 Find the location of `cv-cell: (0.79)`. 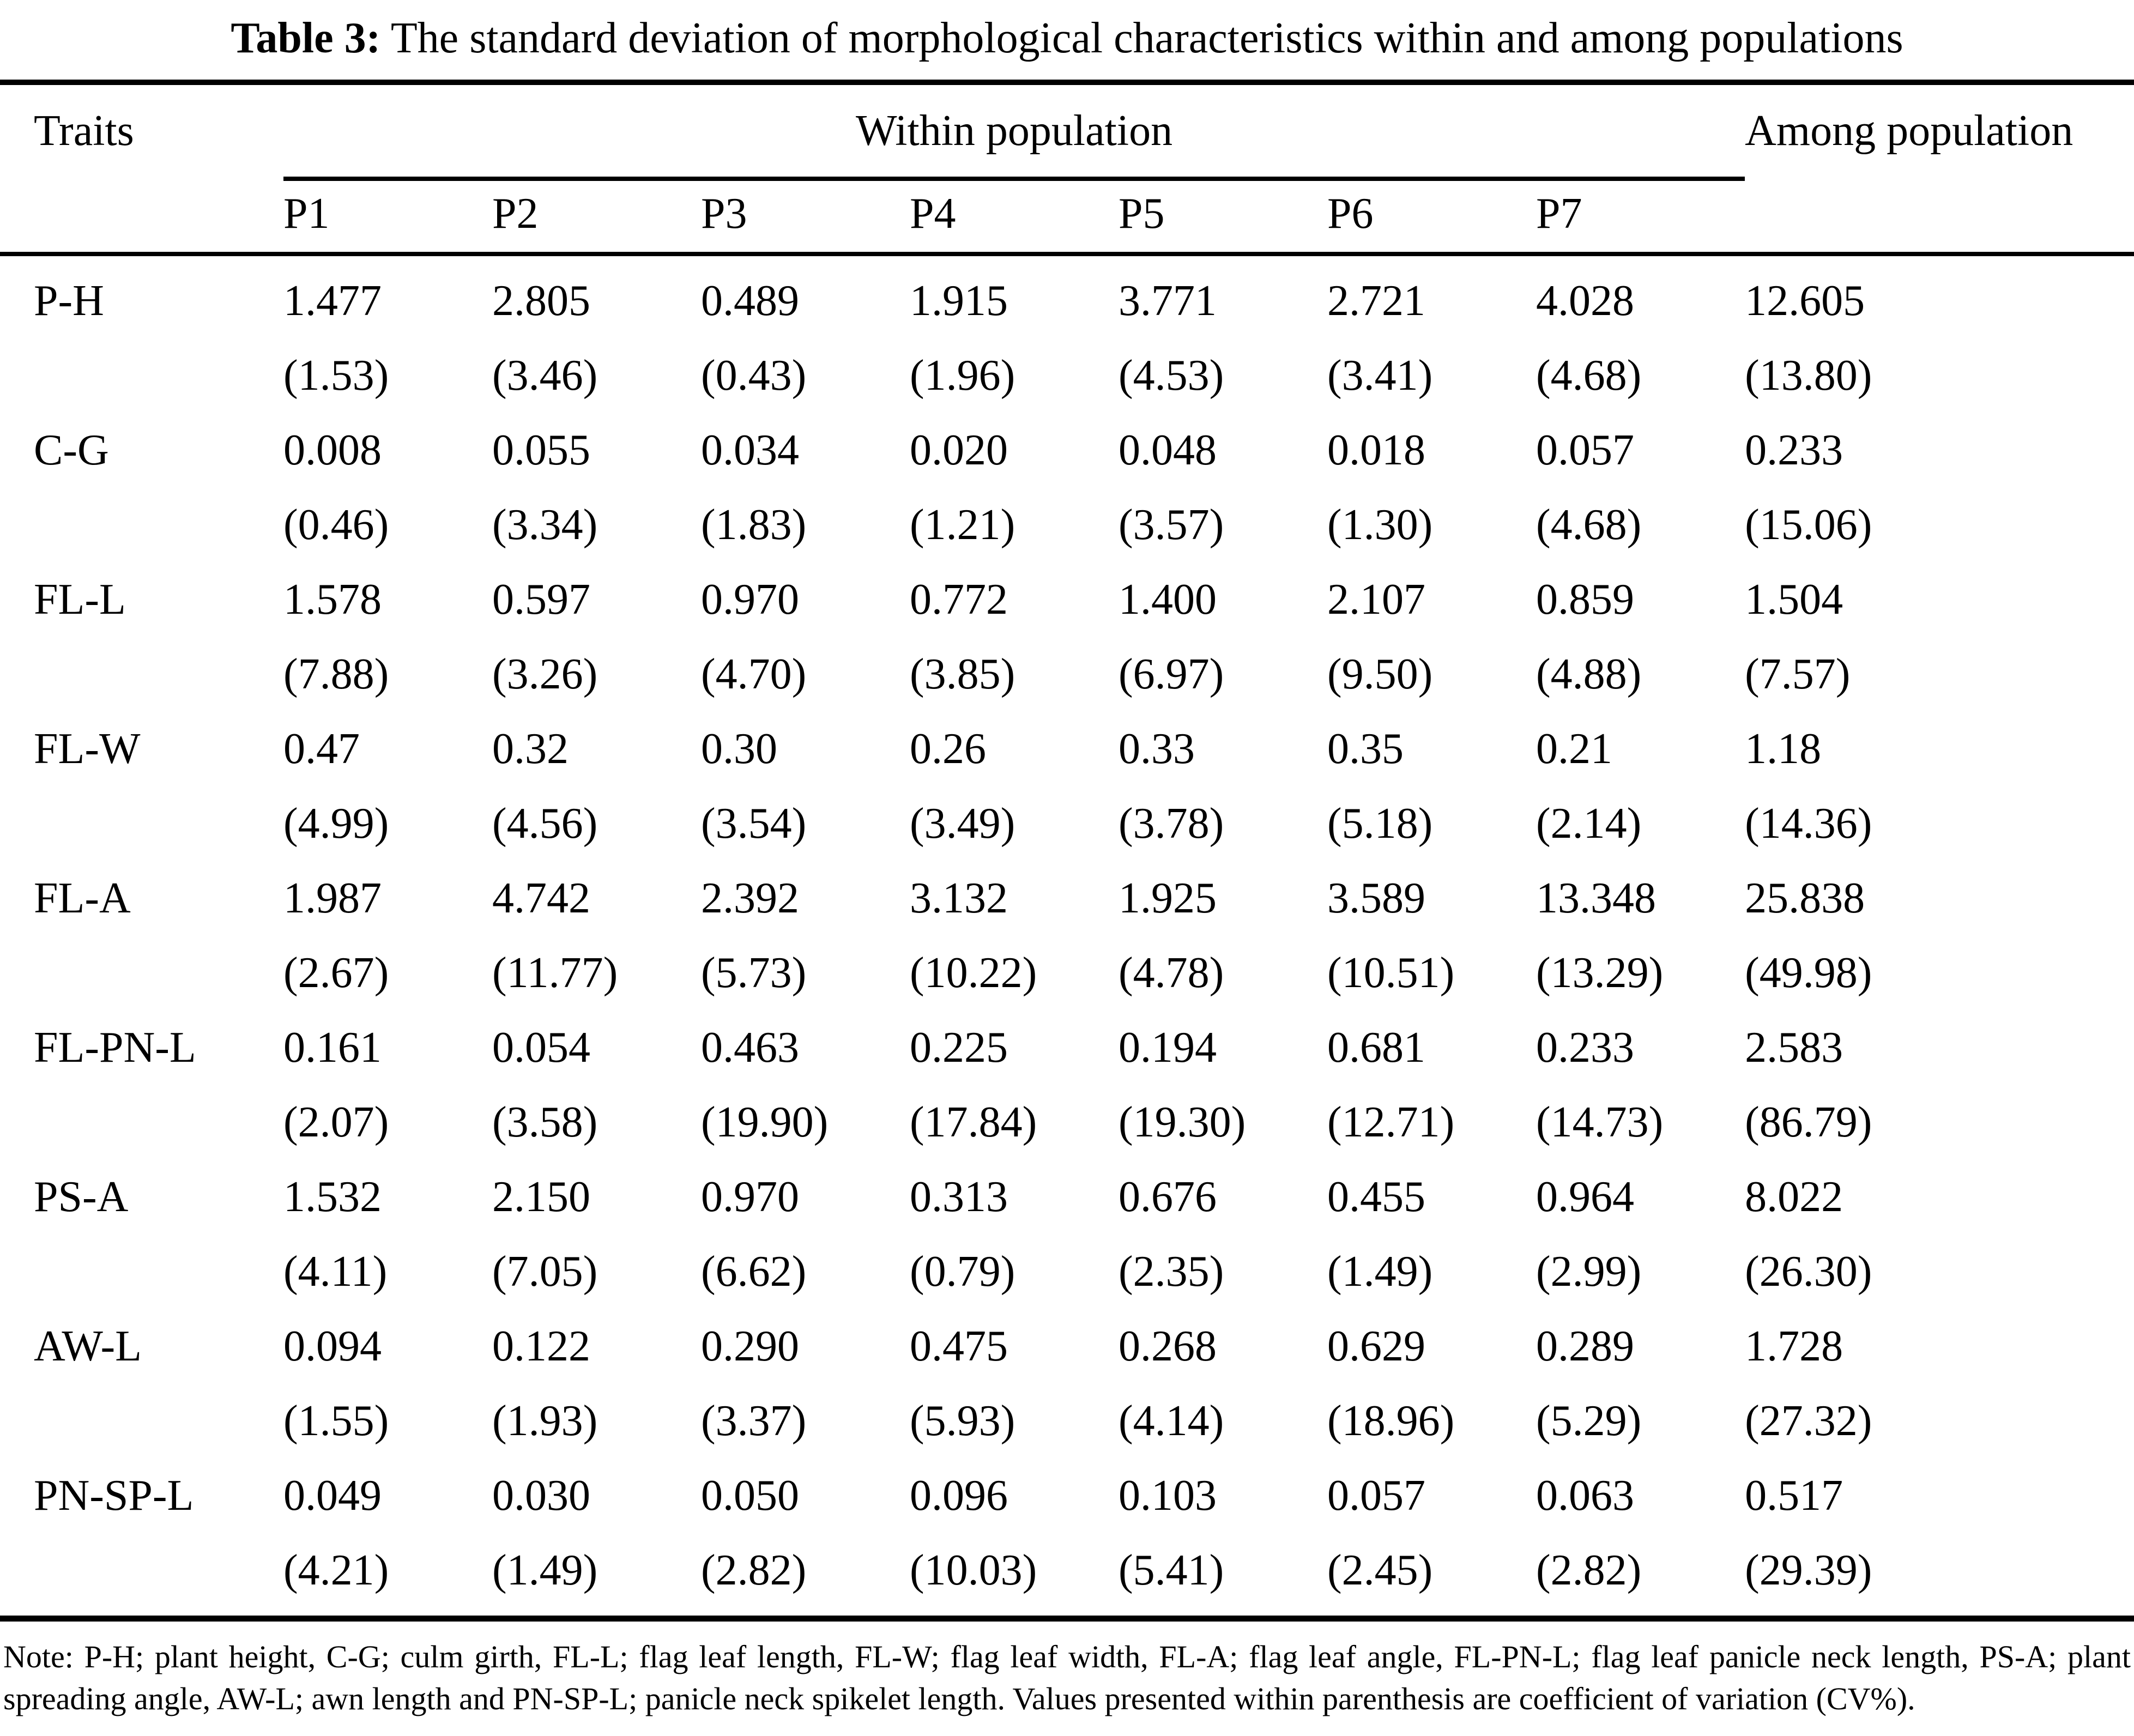

cv-cell: (0.79) is located at coordinates (962, 1272).